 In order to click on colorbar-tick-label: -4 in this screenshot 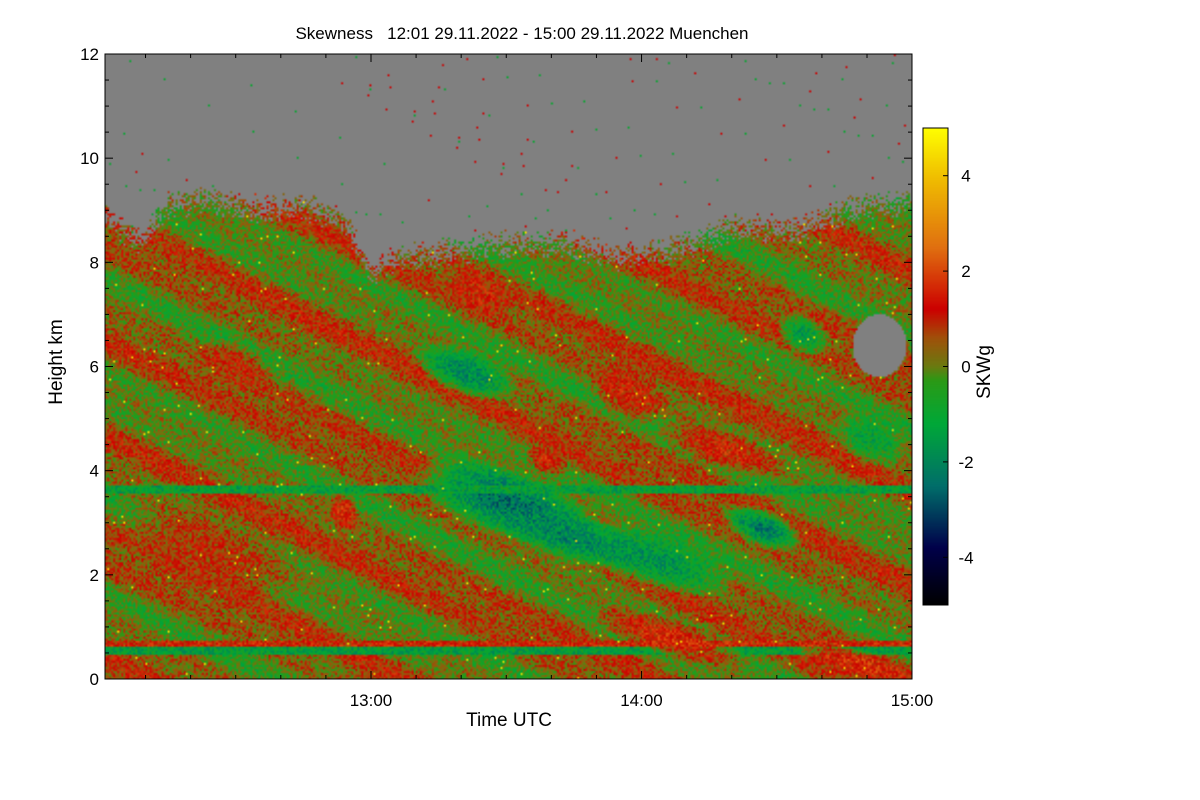, I will do `click(965, 557)`.